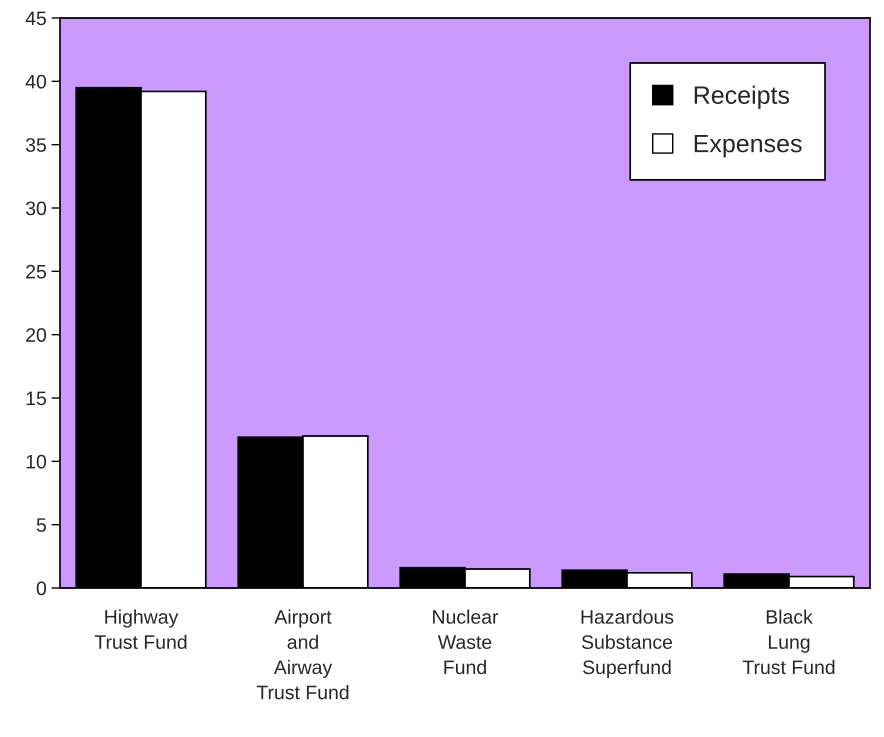 This screenshot has height=737, width=884. I want to click on x-tick-label: Hazardous Substance Superfund, so click(628, 644).